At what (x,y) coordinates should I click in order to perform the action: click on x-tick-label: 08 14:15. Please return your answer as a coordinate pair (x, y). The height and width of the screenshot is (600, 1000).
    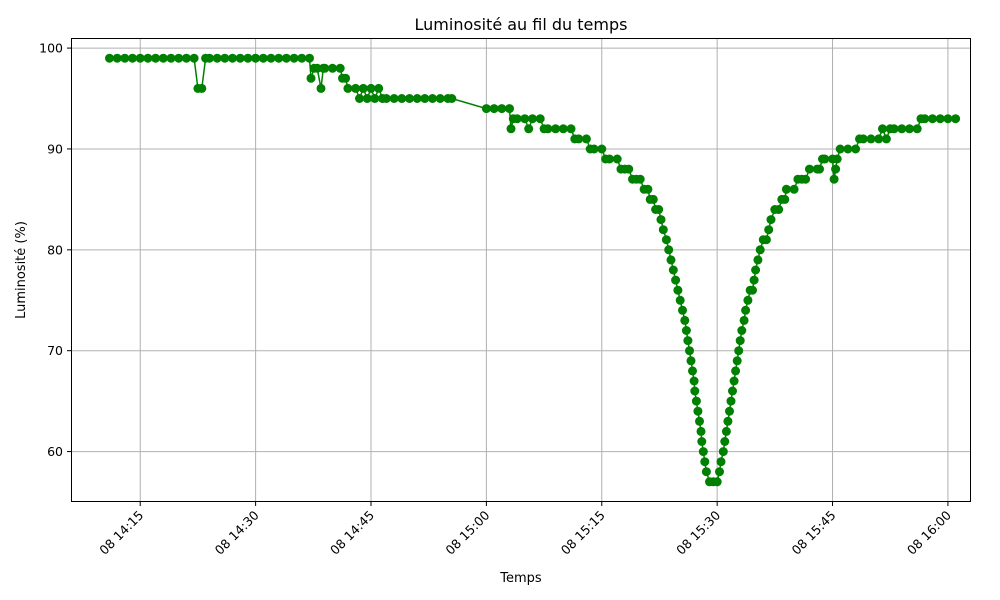
    Looking at the image, I should click on (121, 533).